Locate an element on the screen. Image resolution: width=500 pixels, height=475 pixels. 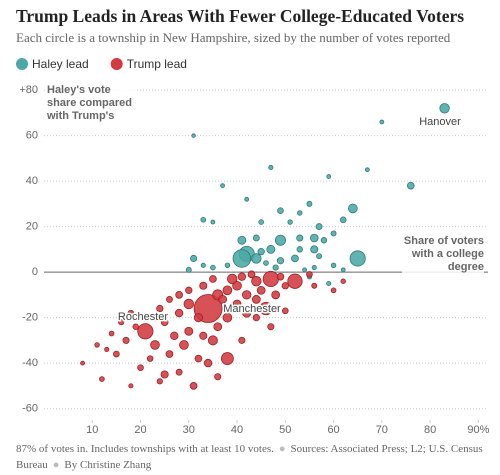
x-tick-label: 80 is located at coordinates (430, 430).